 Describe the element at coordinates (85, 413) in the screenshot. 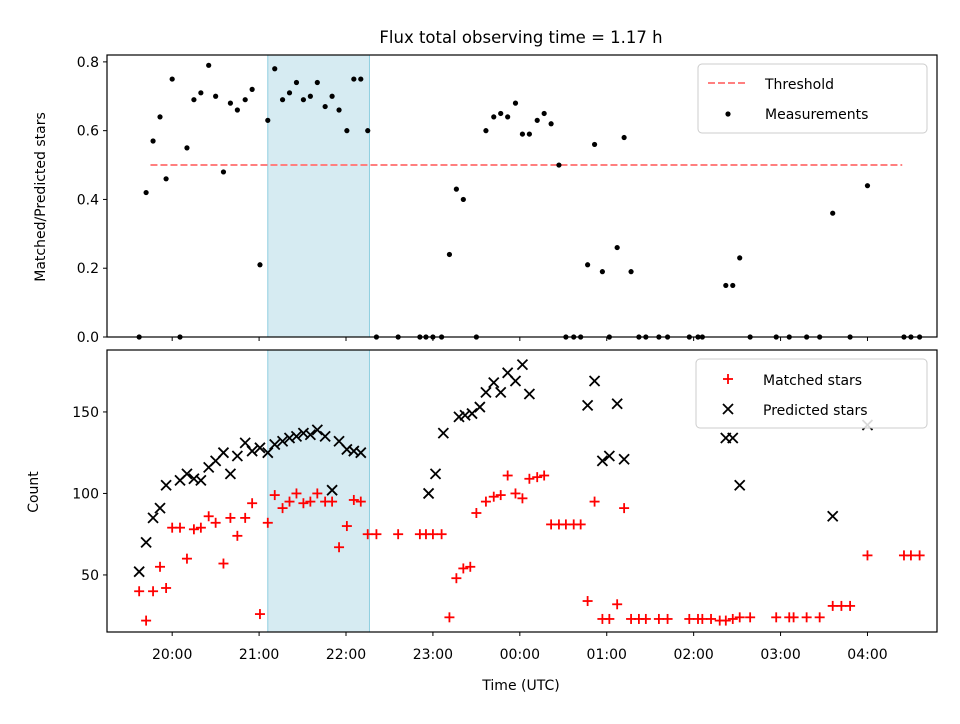

I see `y-tick-label: 150` at that location.